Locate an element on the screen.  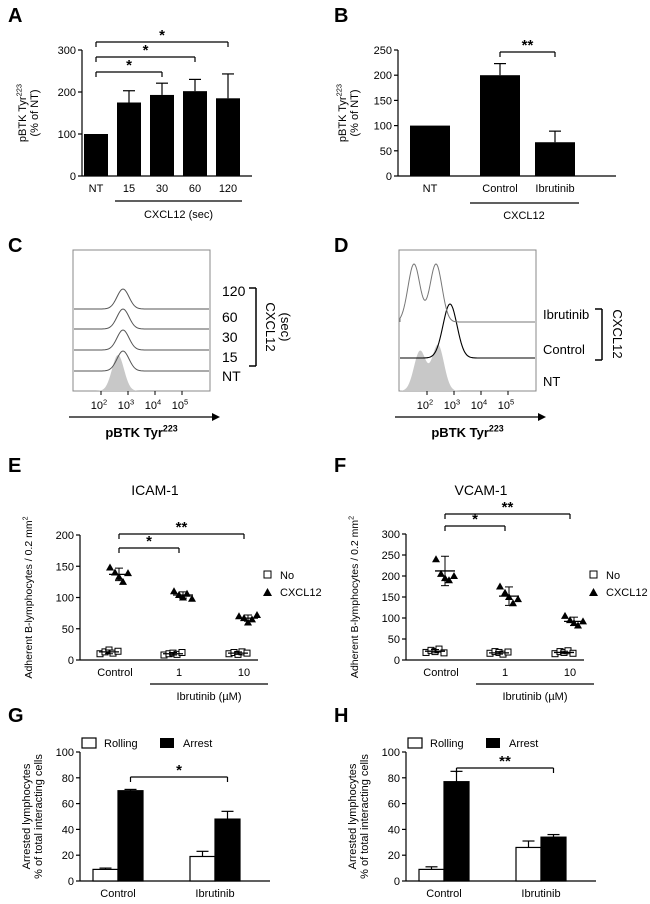
y-tick-label: 20 is located at coordinates (394, 856).